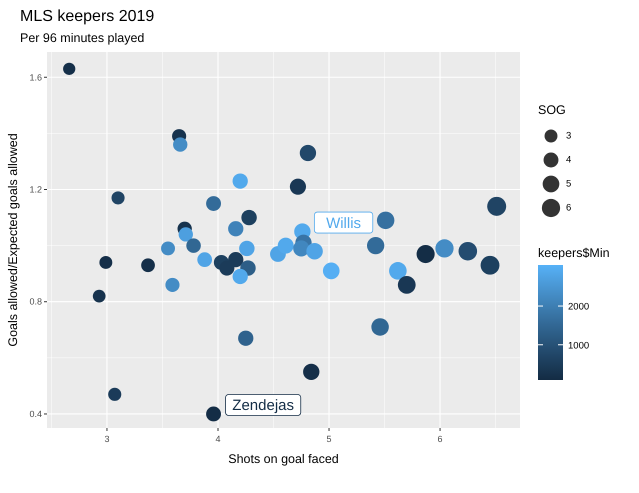 The width and height of the screenshot is (639, 493). Describe the element at coordinates (35, 413) in the screenshot. I see `y-tick-label: 0.4` at that location.